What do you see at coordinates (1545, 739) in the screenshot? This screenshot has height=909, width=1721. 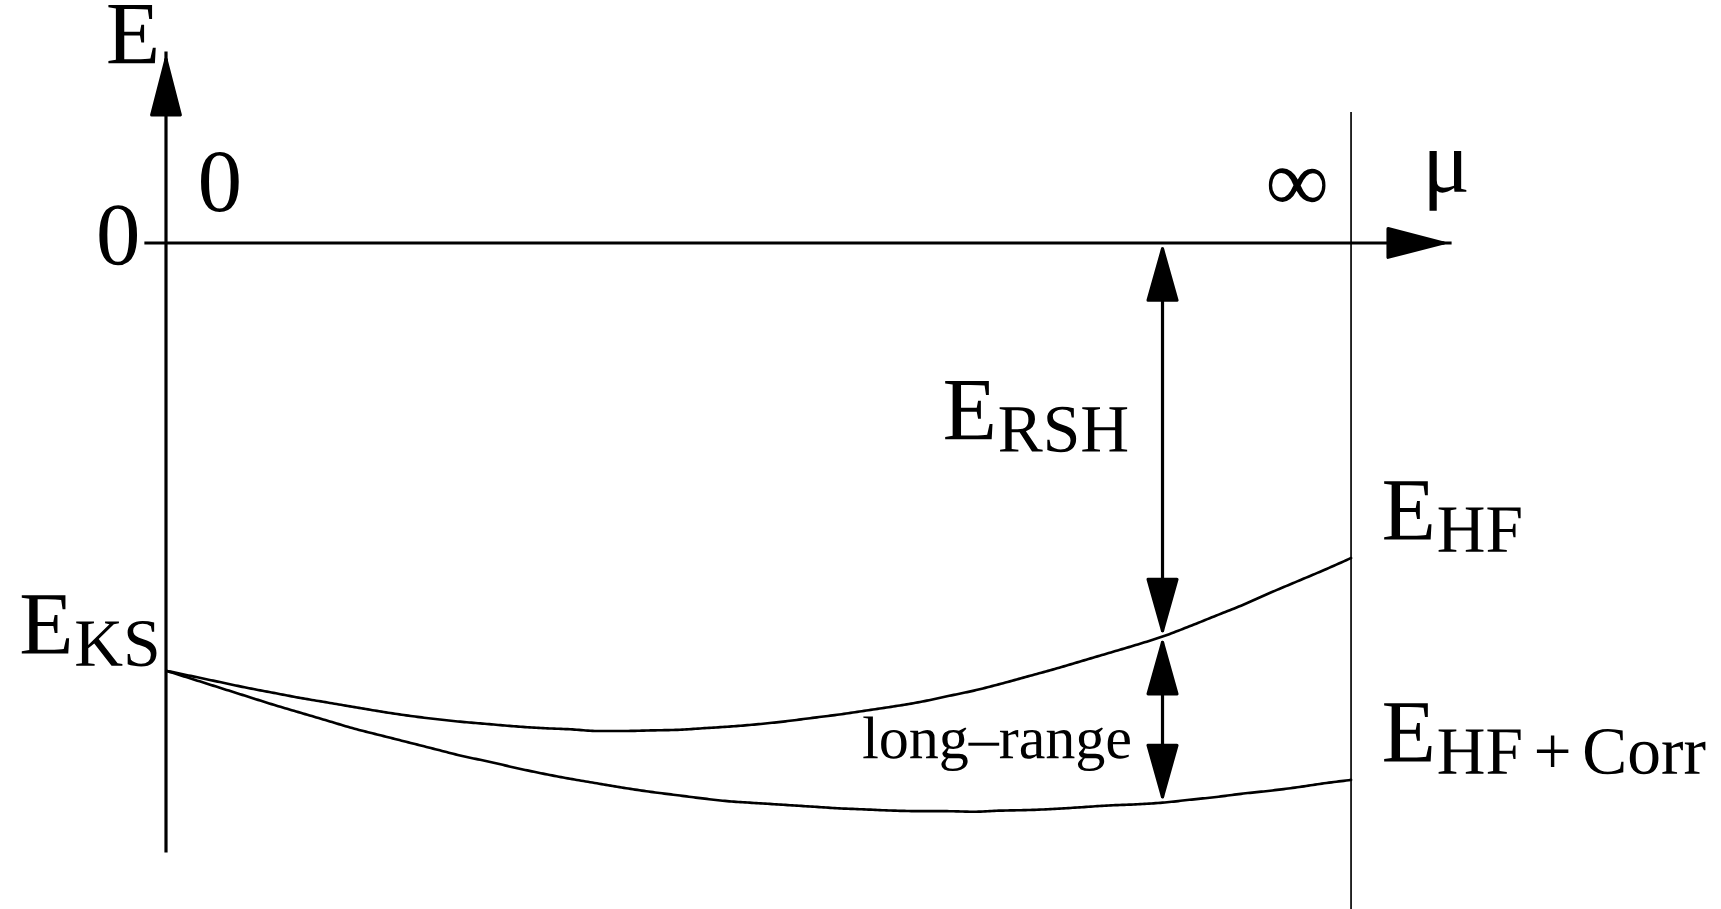 I see `legend-label: E$_{HF+Corr}$` at bounding box center [1545, 739].